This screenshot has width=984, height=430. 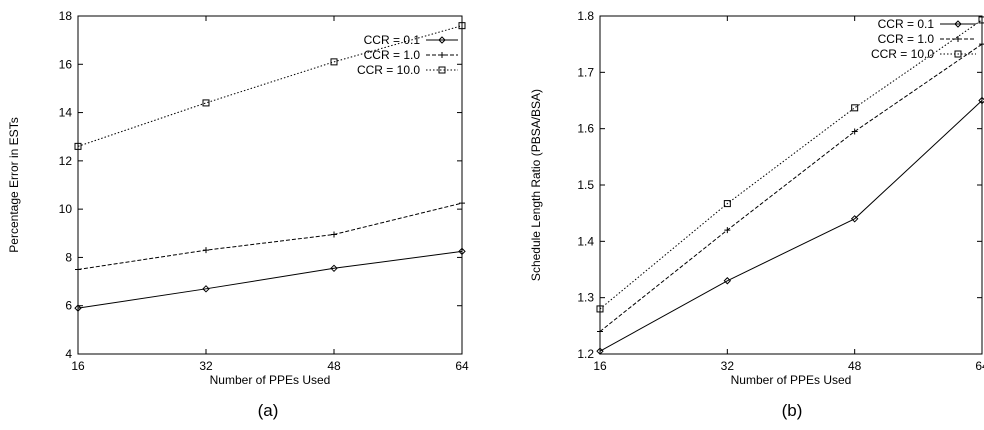 What do you see at coordinates (68, 257) in the screenshot?
I see `chart-a-y-tick-label: 8` at bounding box center [68, 257].